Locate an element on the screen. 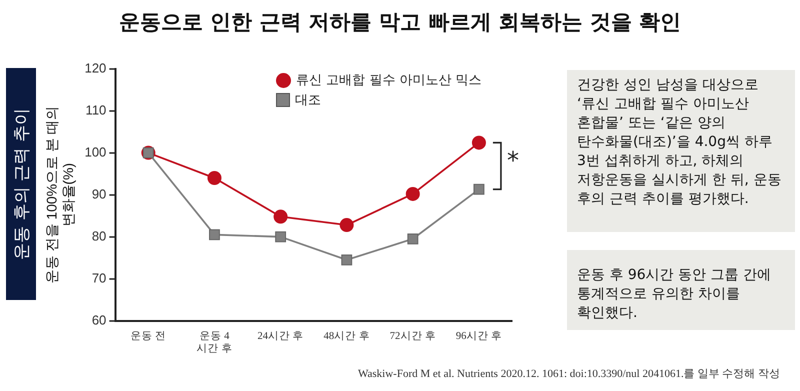 This screenshot has width=800, height=391. text: 운동 후 96시간 동안 그룹 간에 통계적으로 유의한 차이를 확인했다. is located at coordinates (681, 290).